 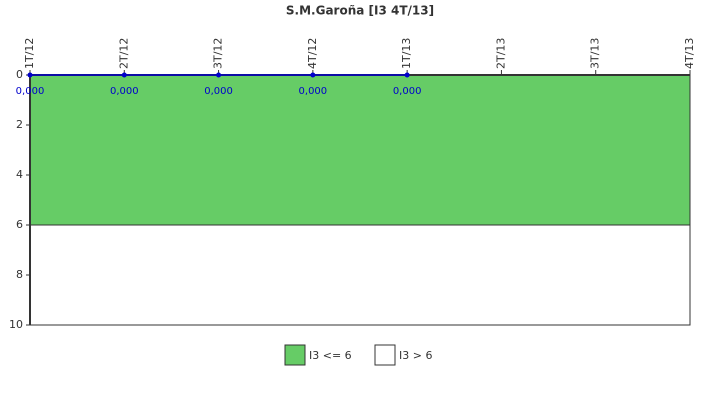 What do you see at coordinates (500, 53) in the screenshot?
I see `x-tick-label: 2T/13` at bounding box center [500, 53].